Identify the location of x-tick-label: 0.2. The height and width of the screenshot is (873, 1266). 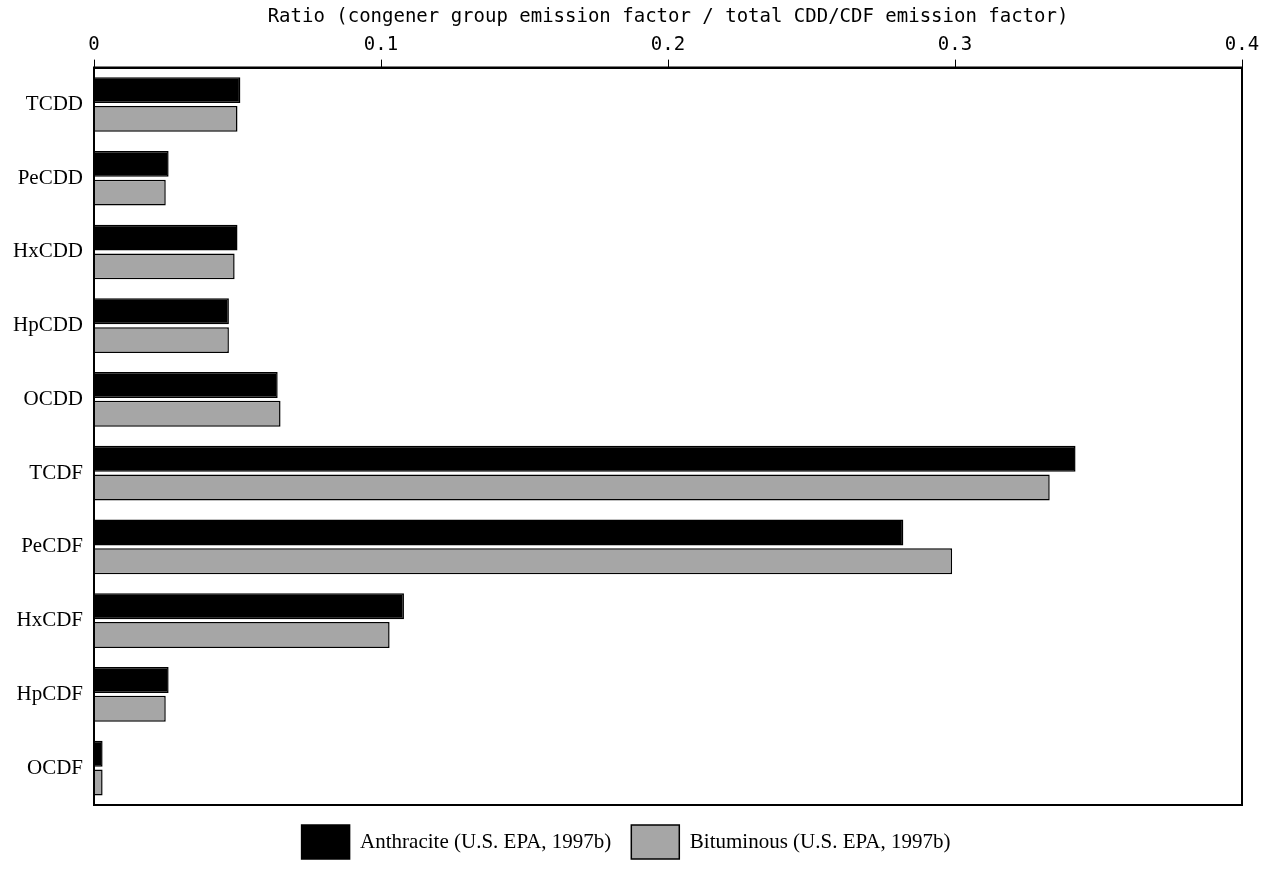
(668, 43).